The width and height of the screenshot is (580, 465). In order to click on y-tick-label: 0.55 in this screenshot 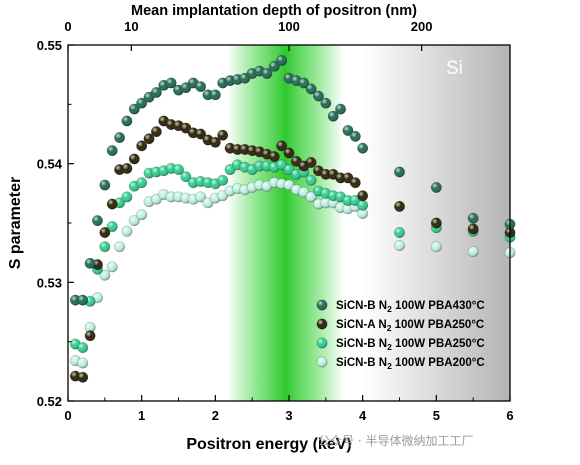, I will do `click(49, 45)`.